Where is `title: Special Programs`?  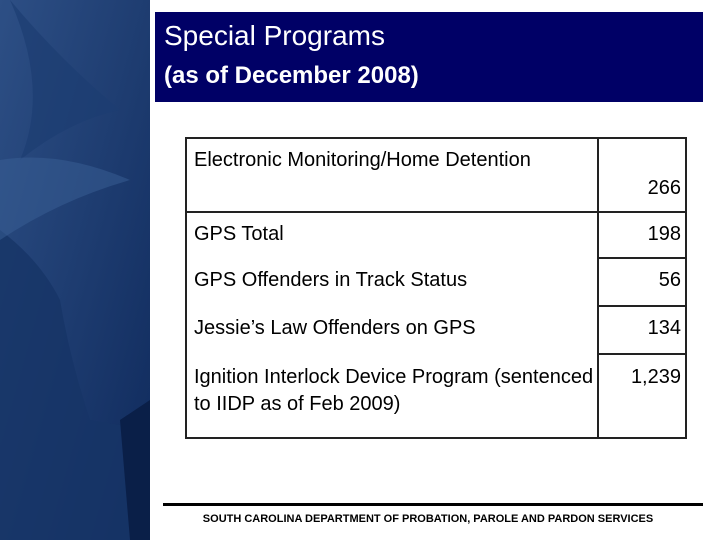 title: Special Programs is located at coordinates (274, 35).